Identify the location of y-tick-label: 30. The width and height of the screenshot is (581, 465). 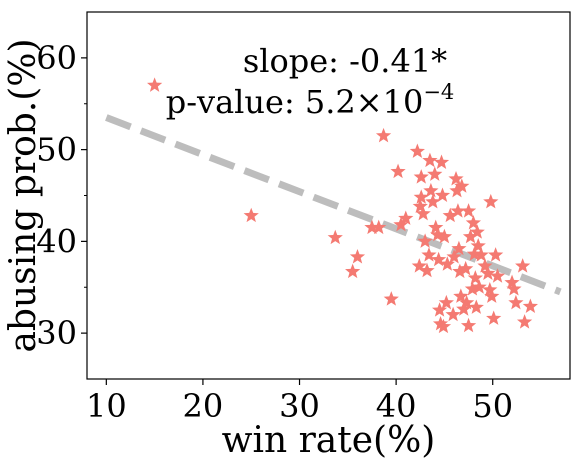
(56, 333).